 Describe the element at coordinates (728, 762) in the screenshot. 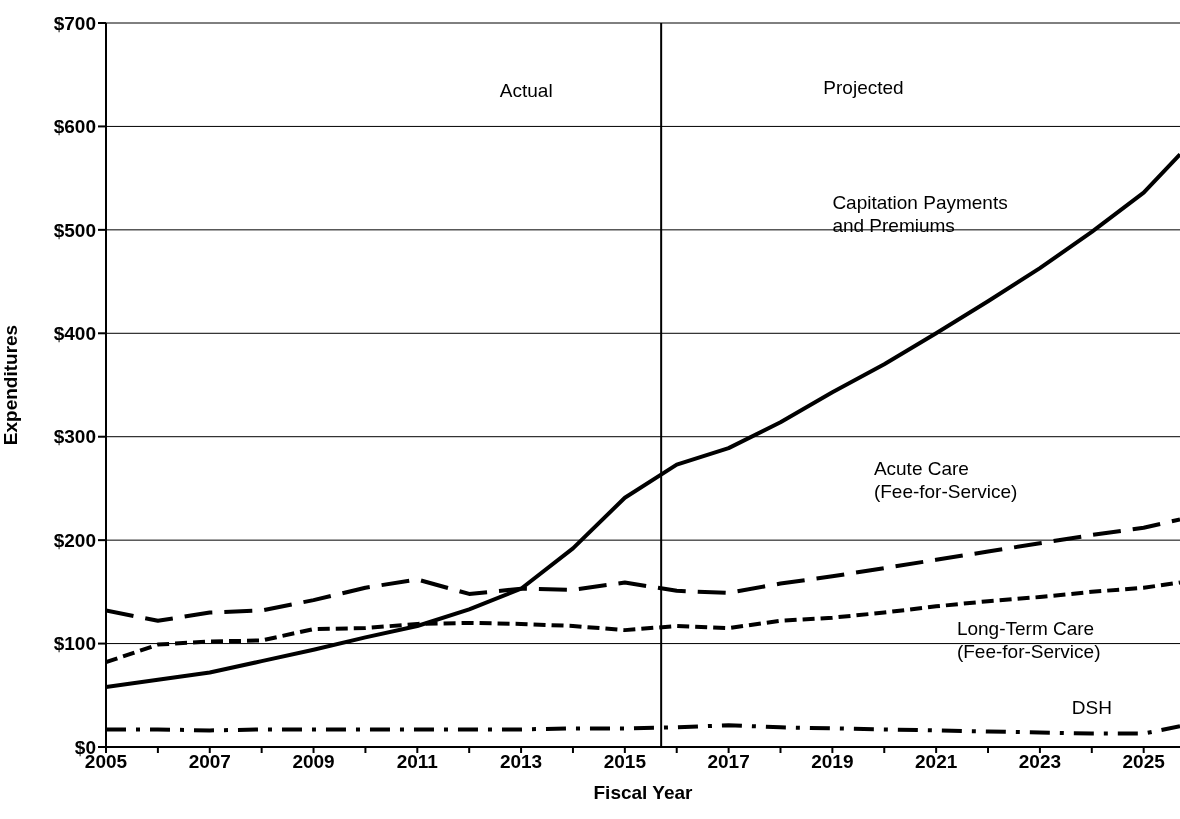

I see `x-tick-label: 2017` at that location.